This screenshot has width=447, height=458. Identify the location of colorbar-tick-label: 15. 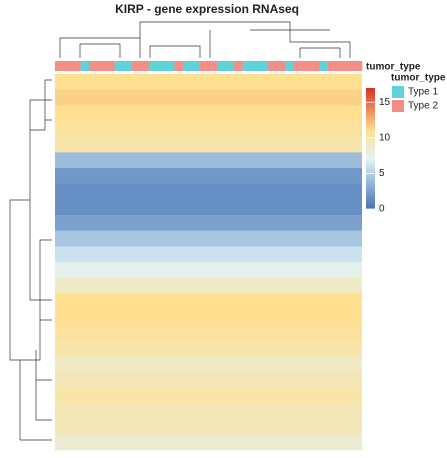
(385, 102).